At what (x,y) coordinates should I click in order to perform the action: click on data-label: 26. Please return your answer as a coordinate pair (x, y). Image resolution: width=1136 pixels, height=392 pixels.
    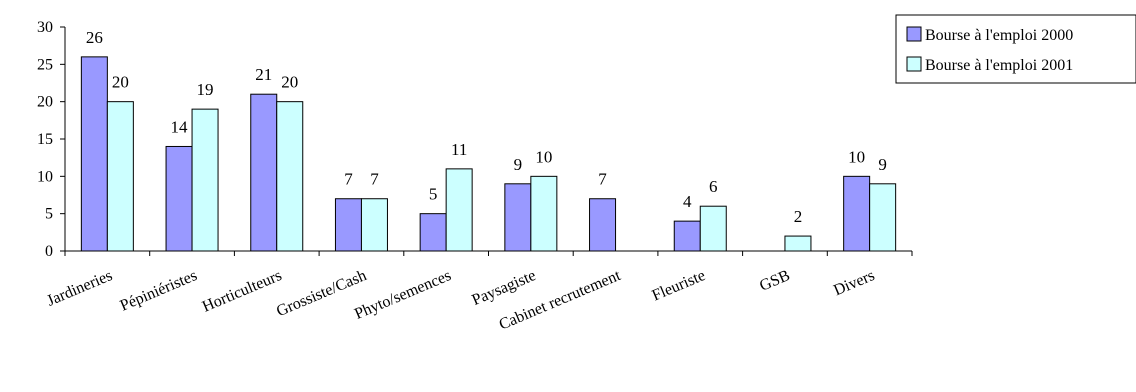
    Looking at the image, I should click on (94, 37).